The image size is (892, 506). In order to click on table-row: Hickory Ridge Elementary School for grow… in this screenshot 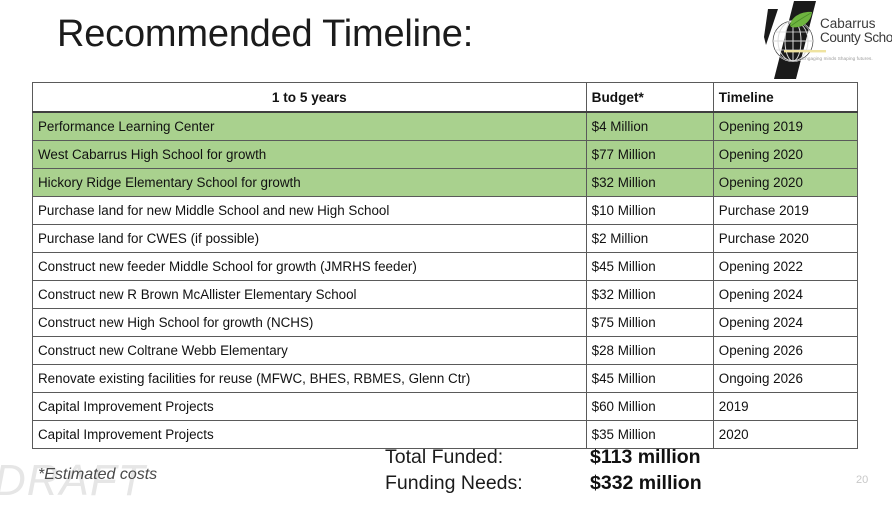, I will do `click(445, 182)`.